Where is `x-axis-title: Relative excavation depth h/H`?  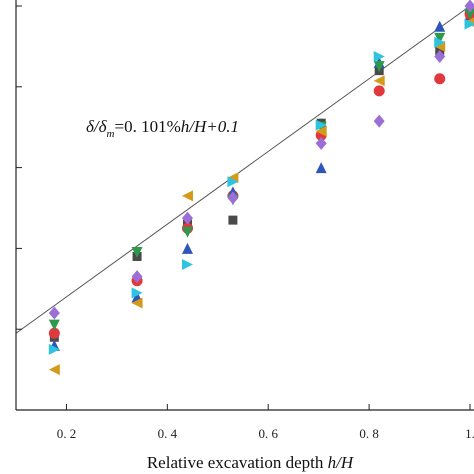
x-axis-title: Relative excavation depth h/H is located at coordinates (251, 462).